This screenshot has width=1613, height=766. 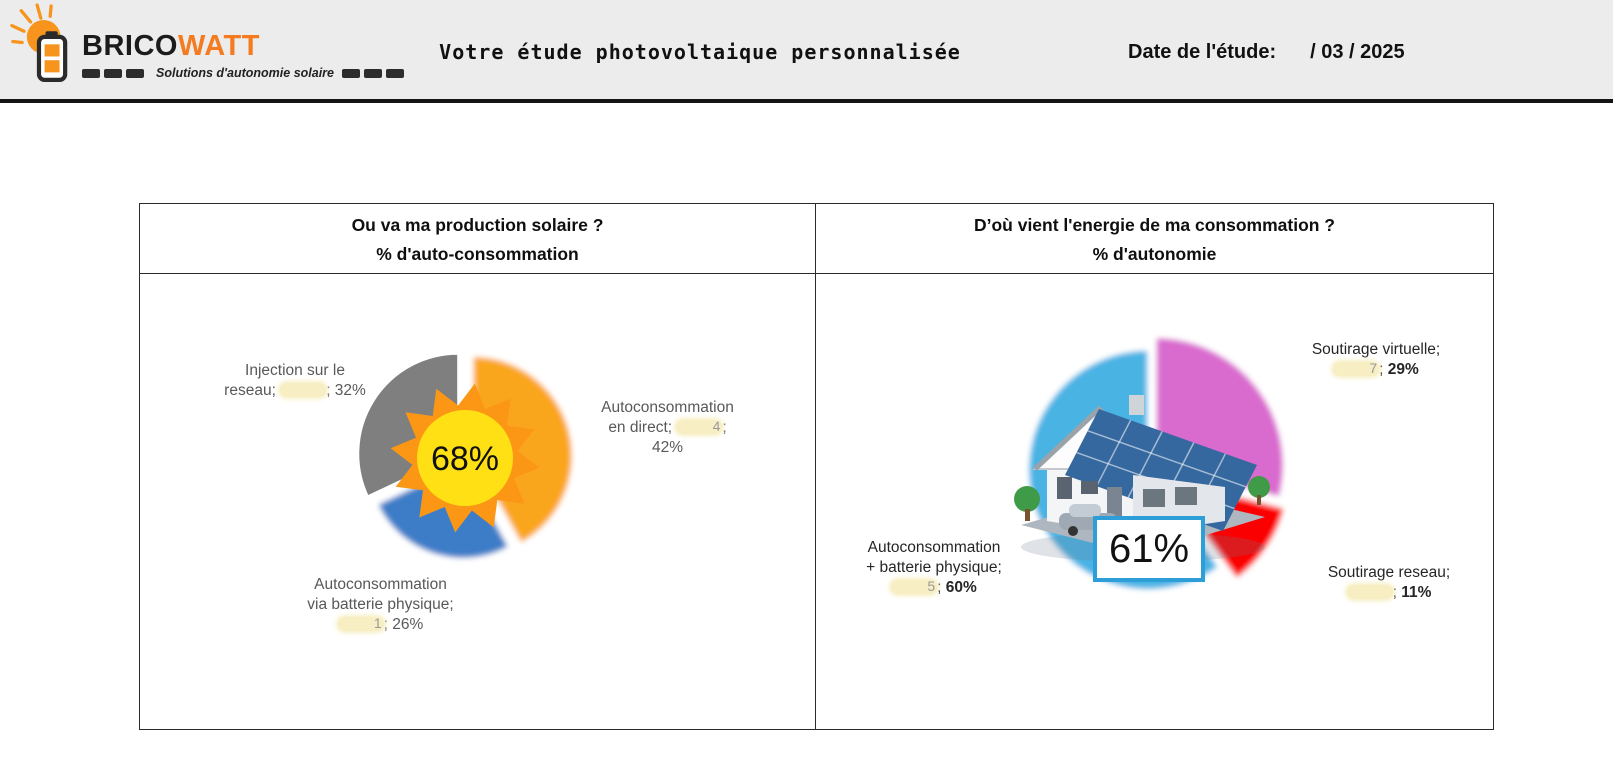 I want to click on brand-tagline-row: Solutions d'autonomie solaire, so click(x=245, y=73).